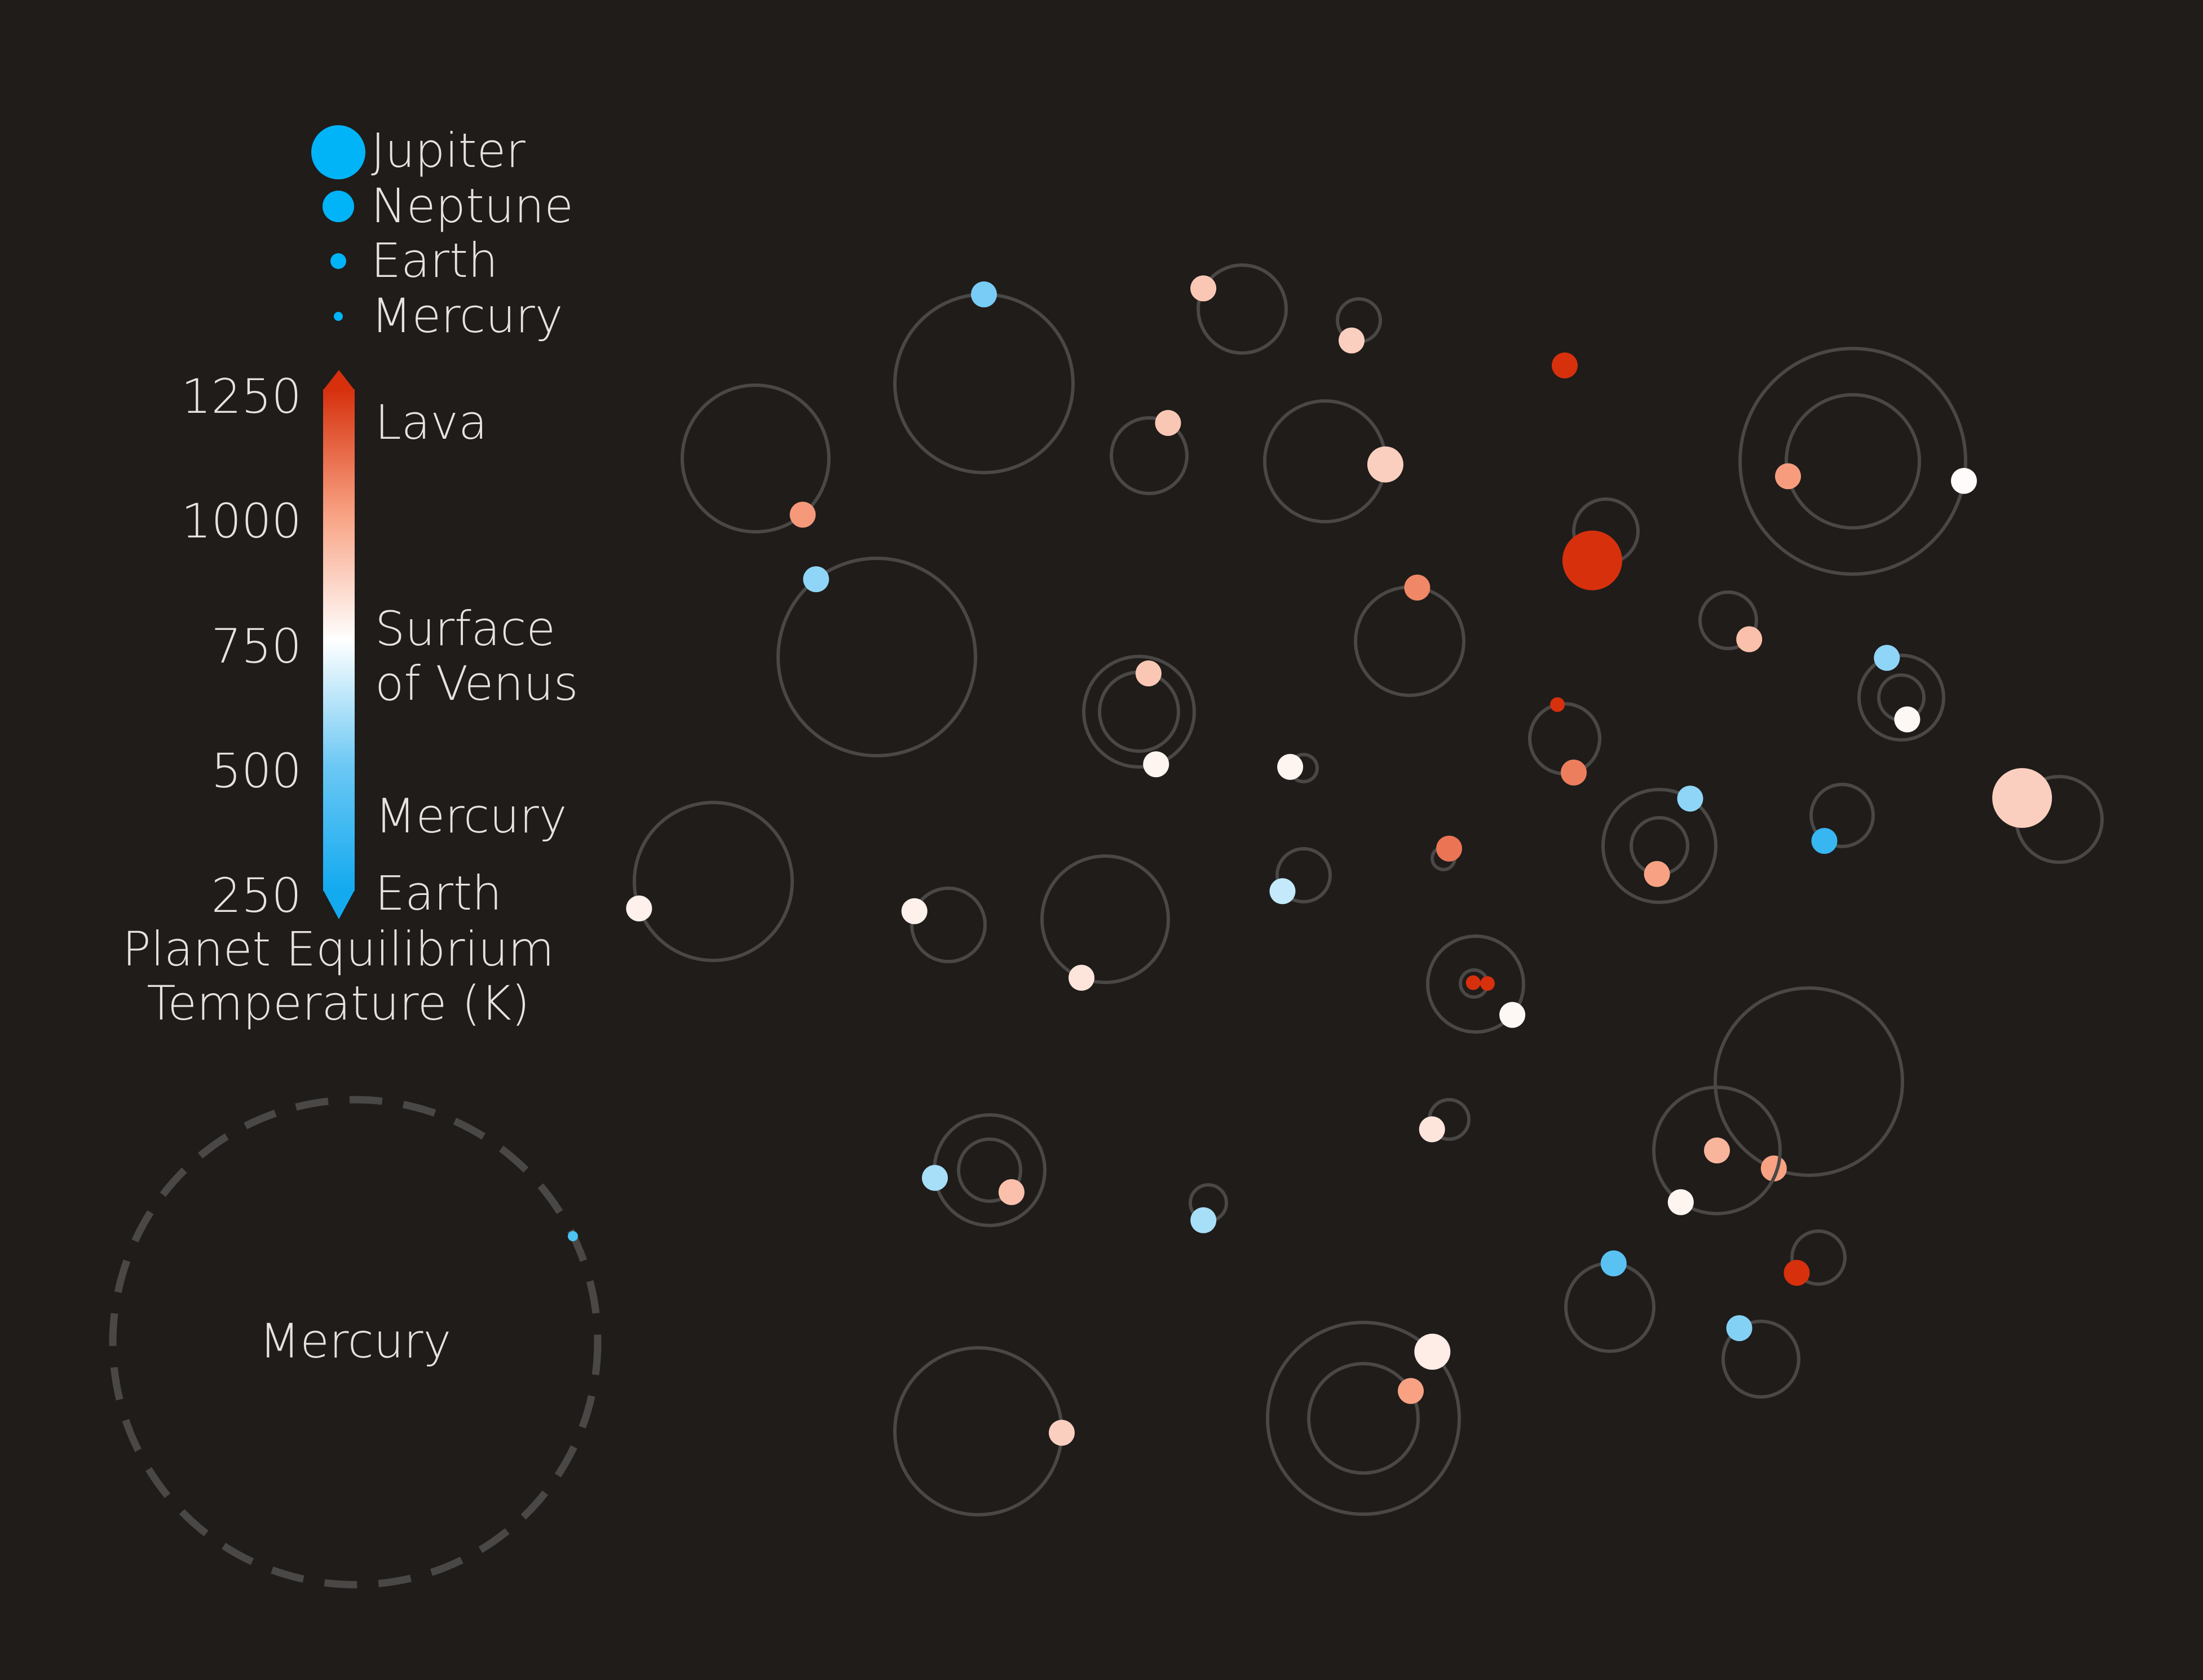  I want to click on colorbar-annotation-venus-line2: of Venus, so click(477, 683).